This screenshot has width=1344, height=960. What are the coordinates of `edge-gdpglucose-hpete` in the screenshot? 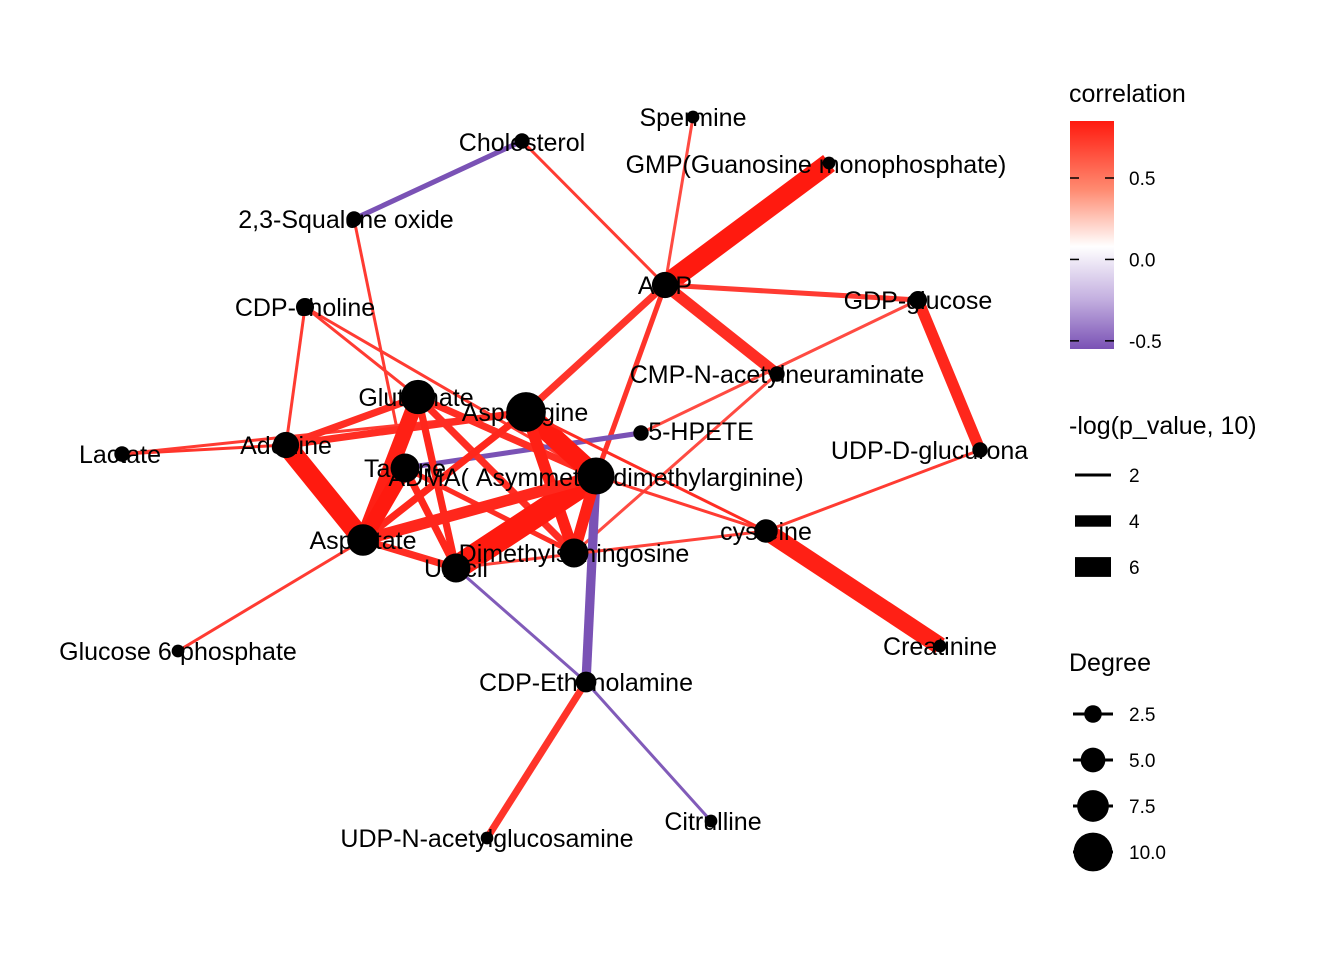 It's located at (779, 366).